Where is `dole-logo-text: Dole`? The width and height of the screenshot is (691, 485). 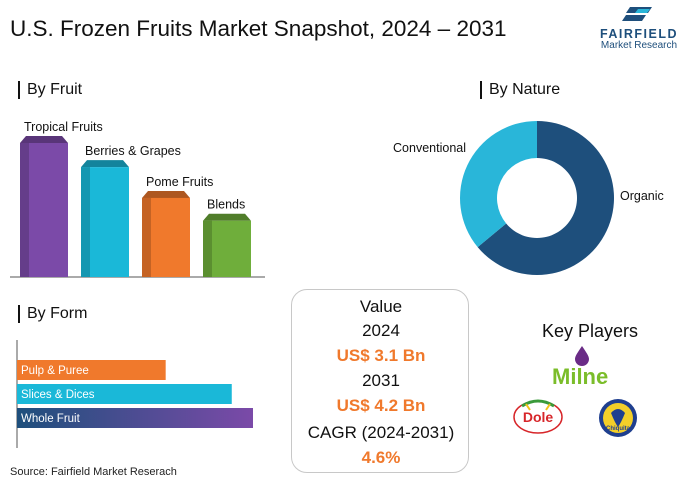 dole-logo-text: Dole is located at coordinates (538, 417).